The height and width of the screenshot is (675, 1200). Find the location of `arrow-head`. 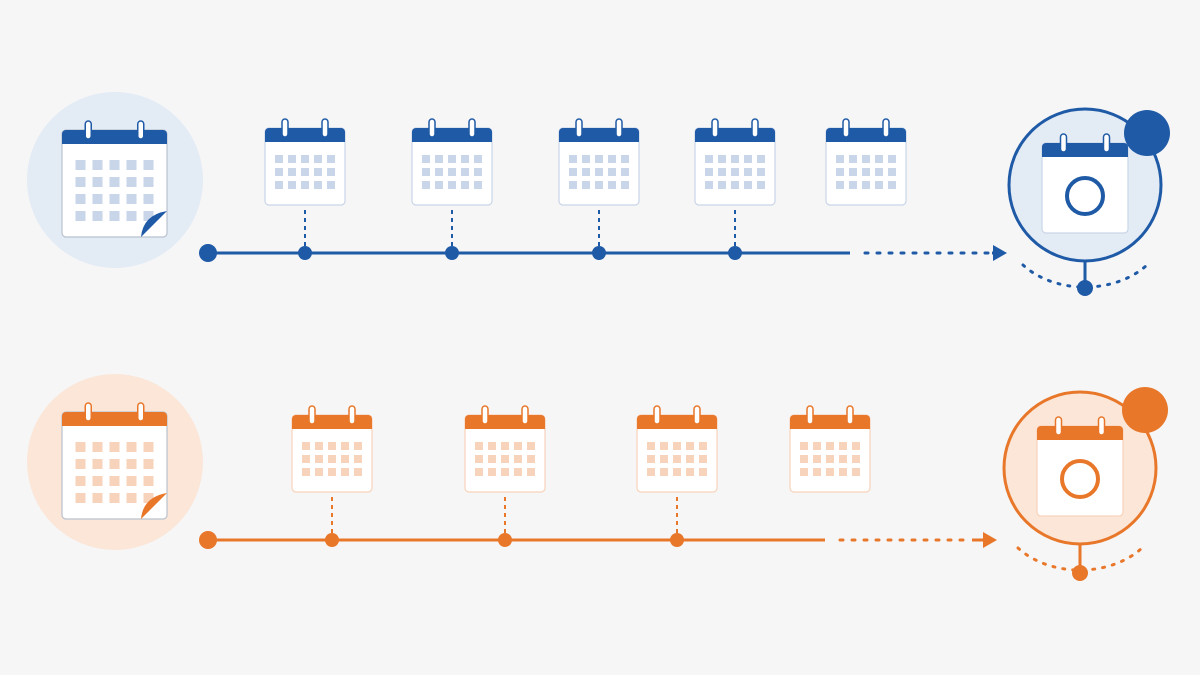

arrow-head is located at coordinates (1000, 253).